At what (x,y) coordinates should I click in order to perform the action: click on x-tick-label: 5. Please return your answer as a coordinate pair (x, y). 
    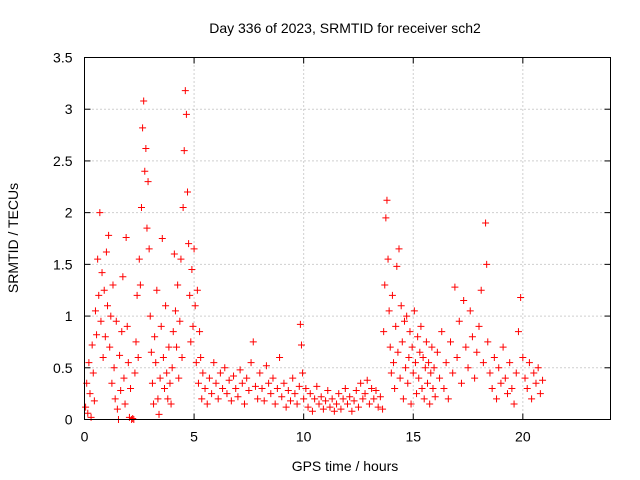
    Looking at the image, I should click on (194, 437).